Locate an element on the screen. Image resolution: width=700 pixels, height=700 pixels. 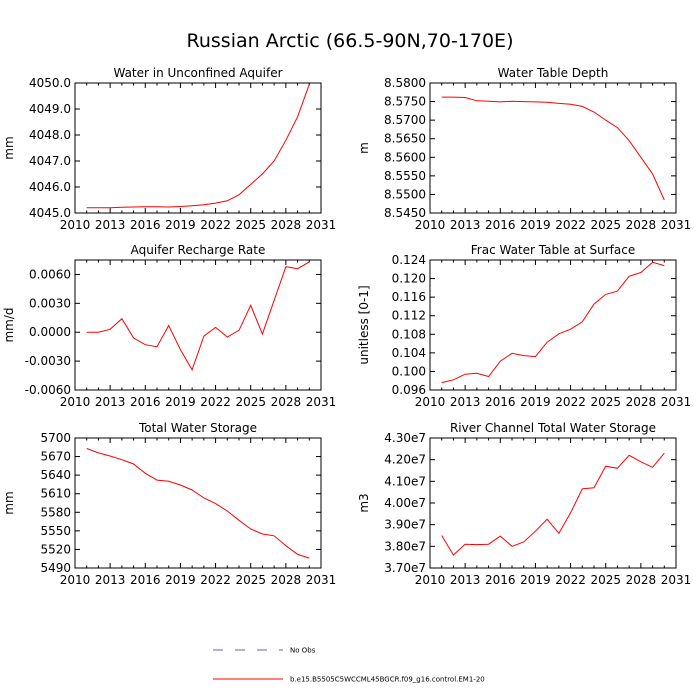
y-tick-label: 5550 is located at coordinates (55, 531).